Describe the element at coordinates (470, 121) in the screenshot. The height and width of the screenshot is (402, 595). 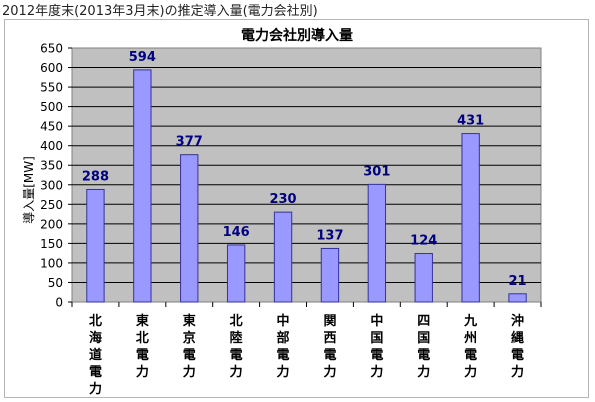
I see `data-label: 431` at that location.